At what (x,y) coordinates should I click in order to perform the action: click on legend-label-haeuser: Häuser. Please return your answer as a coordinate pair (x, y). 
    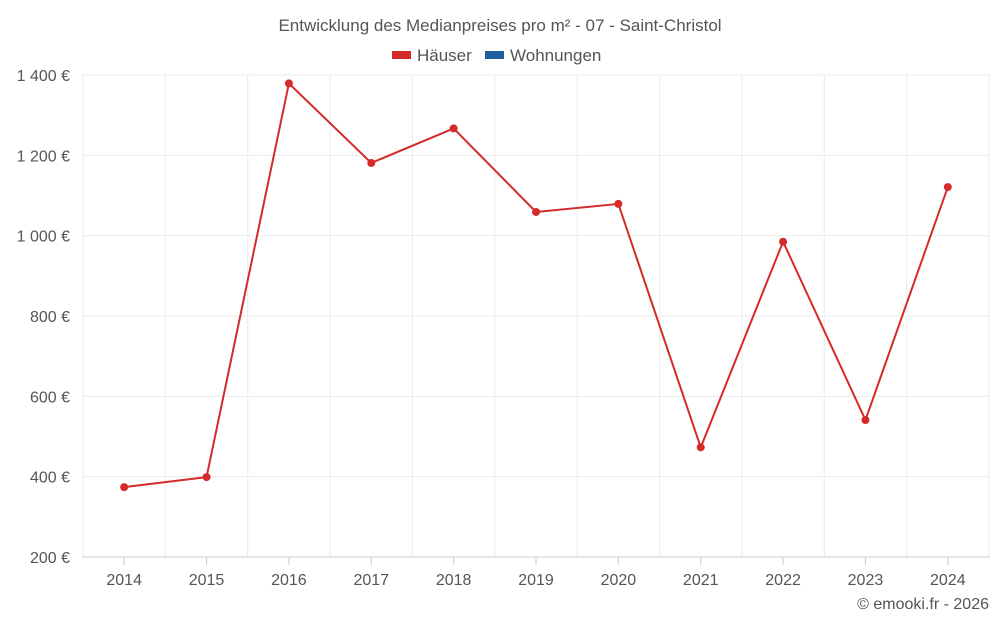
    Looking at the image, I should click on (444, 55).